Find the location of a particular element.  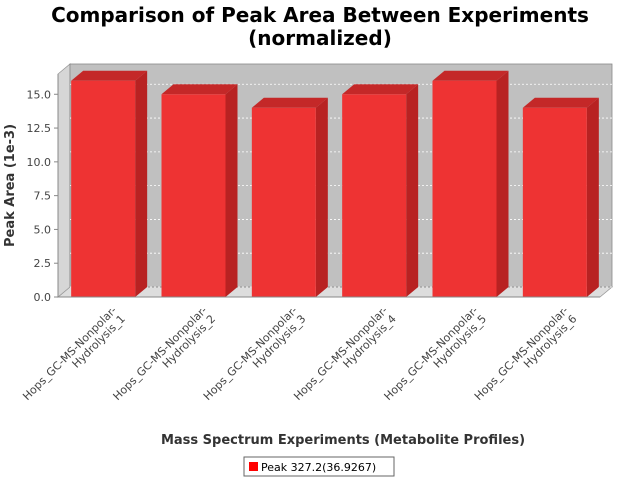

y-axis: 0.0 2.5 5.0 7.5 10.0 12.5 15.0 Peak Area (1e-3) is located at coordinates (31, 189).